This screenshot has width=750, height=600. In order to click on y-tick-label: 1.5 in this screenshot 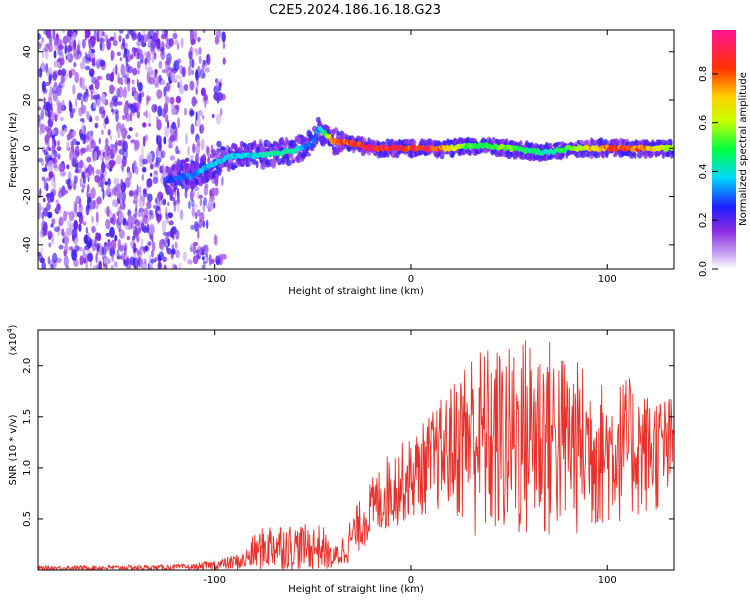, I will do `click(27, 417)`.